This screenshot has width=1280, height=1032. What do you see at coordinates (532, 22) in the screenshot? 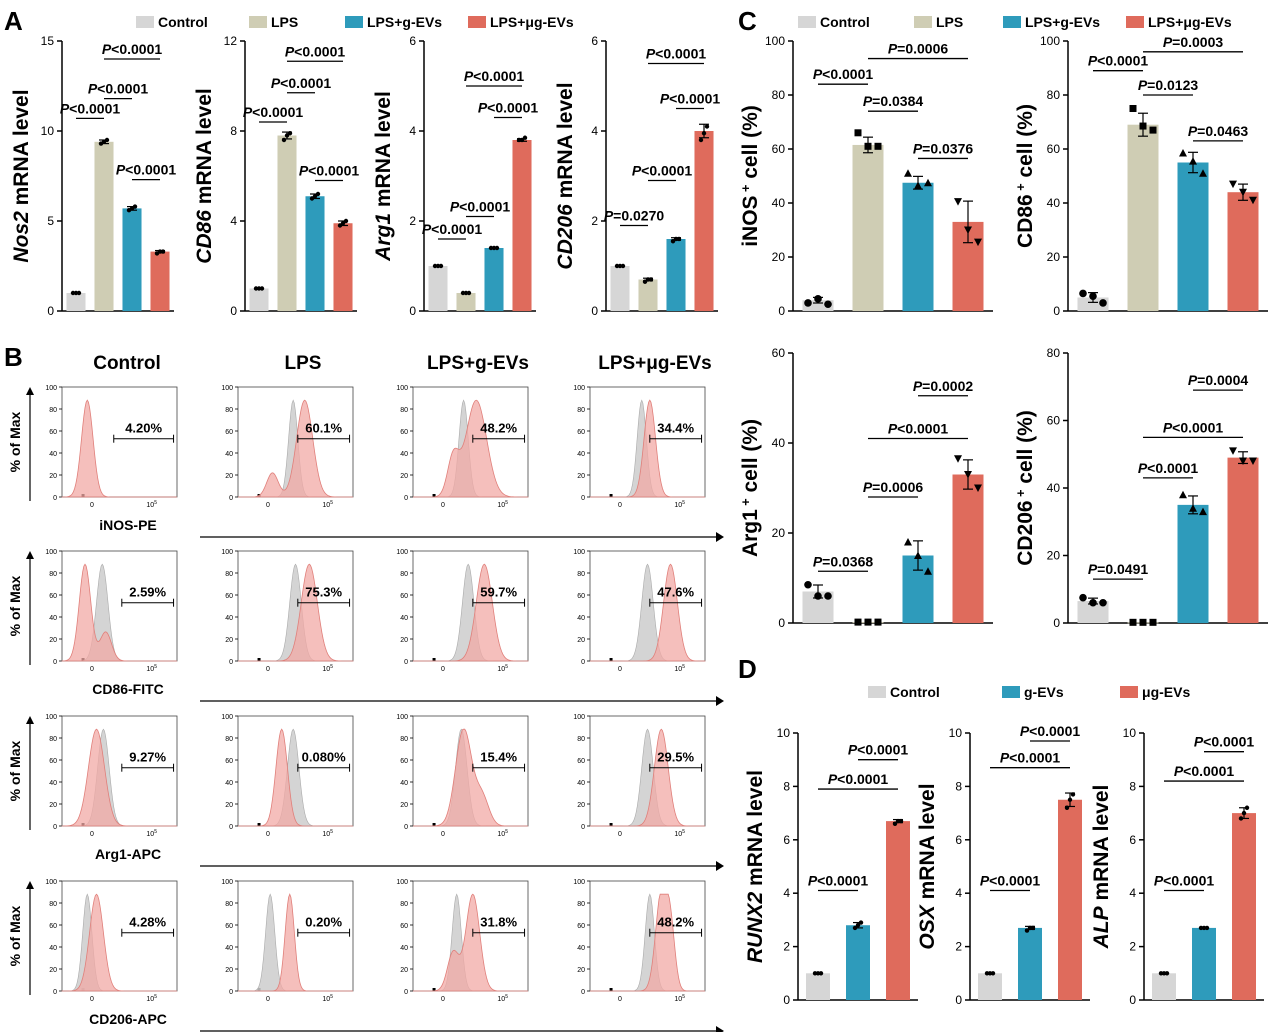
I see `legend-a-label-3: LPS+μg-EVs` at bounding box center [532, 22].